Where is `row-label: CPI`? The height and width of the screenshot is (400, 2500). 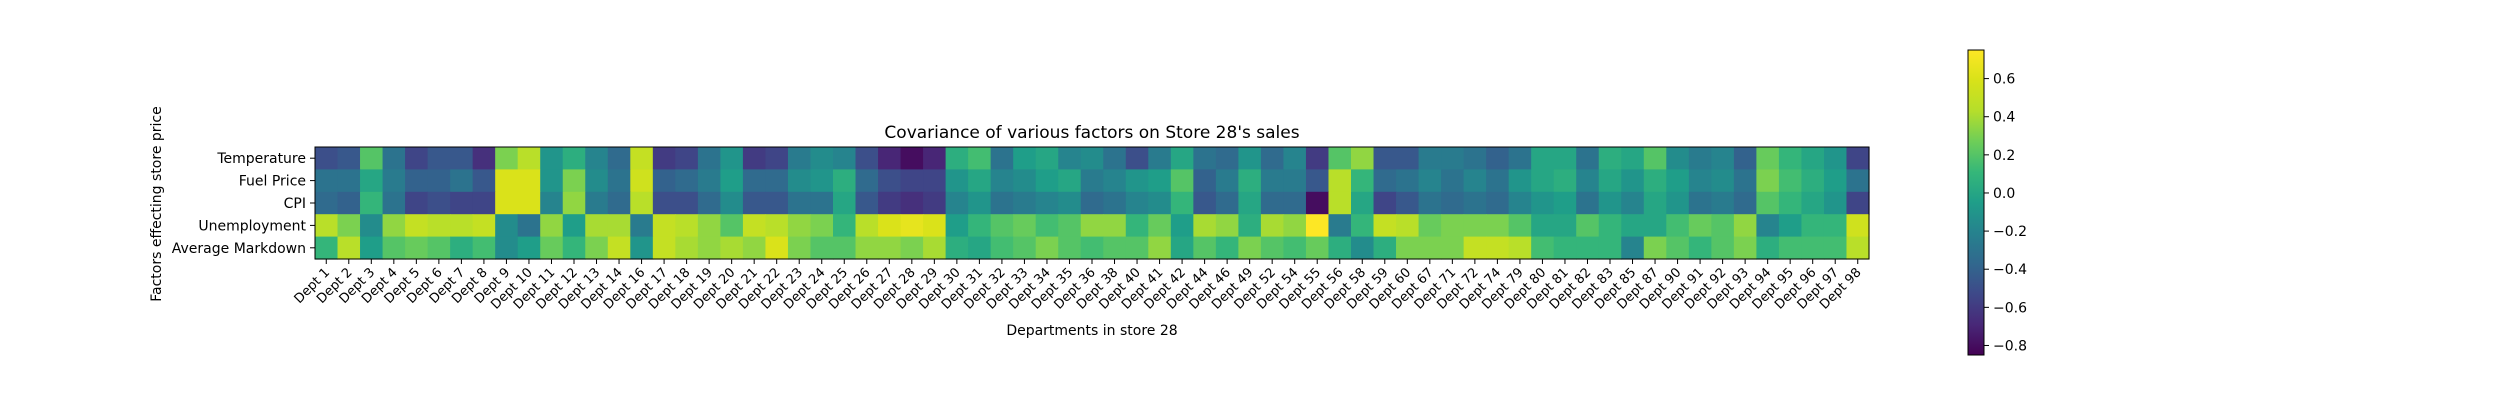
row-label: CPI is located at coordinates (295, 204).